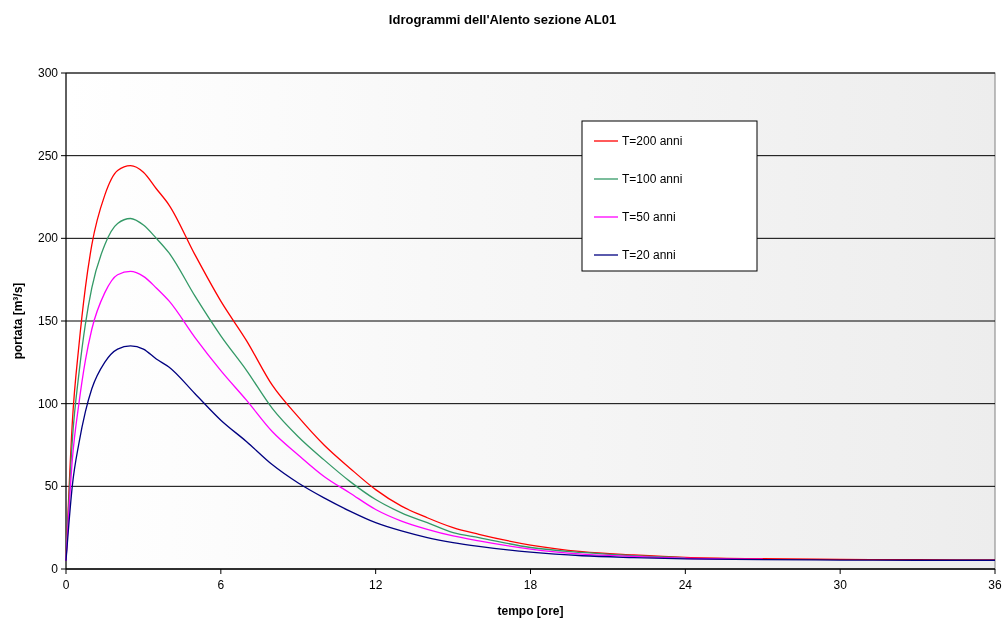 This screenshot has width=1005, height=623. What do you see at coordinates (649, 255) in the screenshot?
I see `legend-label: T=20 anni` at bounding box center [649, 255].